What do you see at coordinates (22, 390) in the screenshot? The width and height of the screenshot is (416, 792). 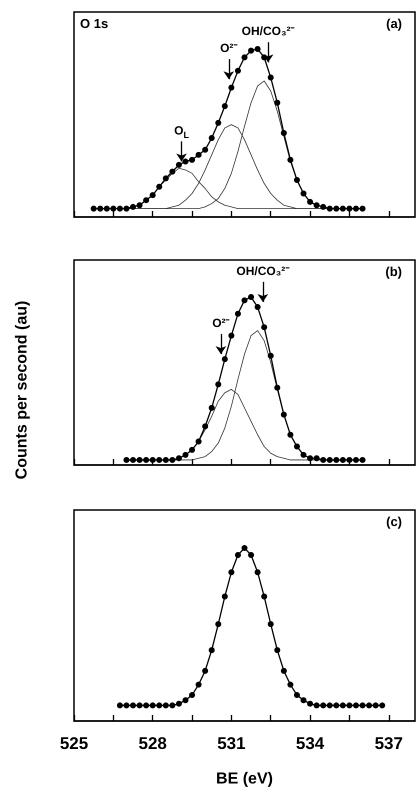 I see `y-axis-title: Counts per second (au)` at bounding box center [22, 390].